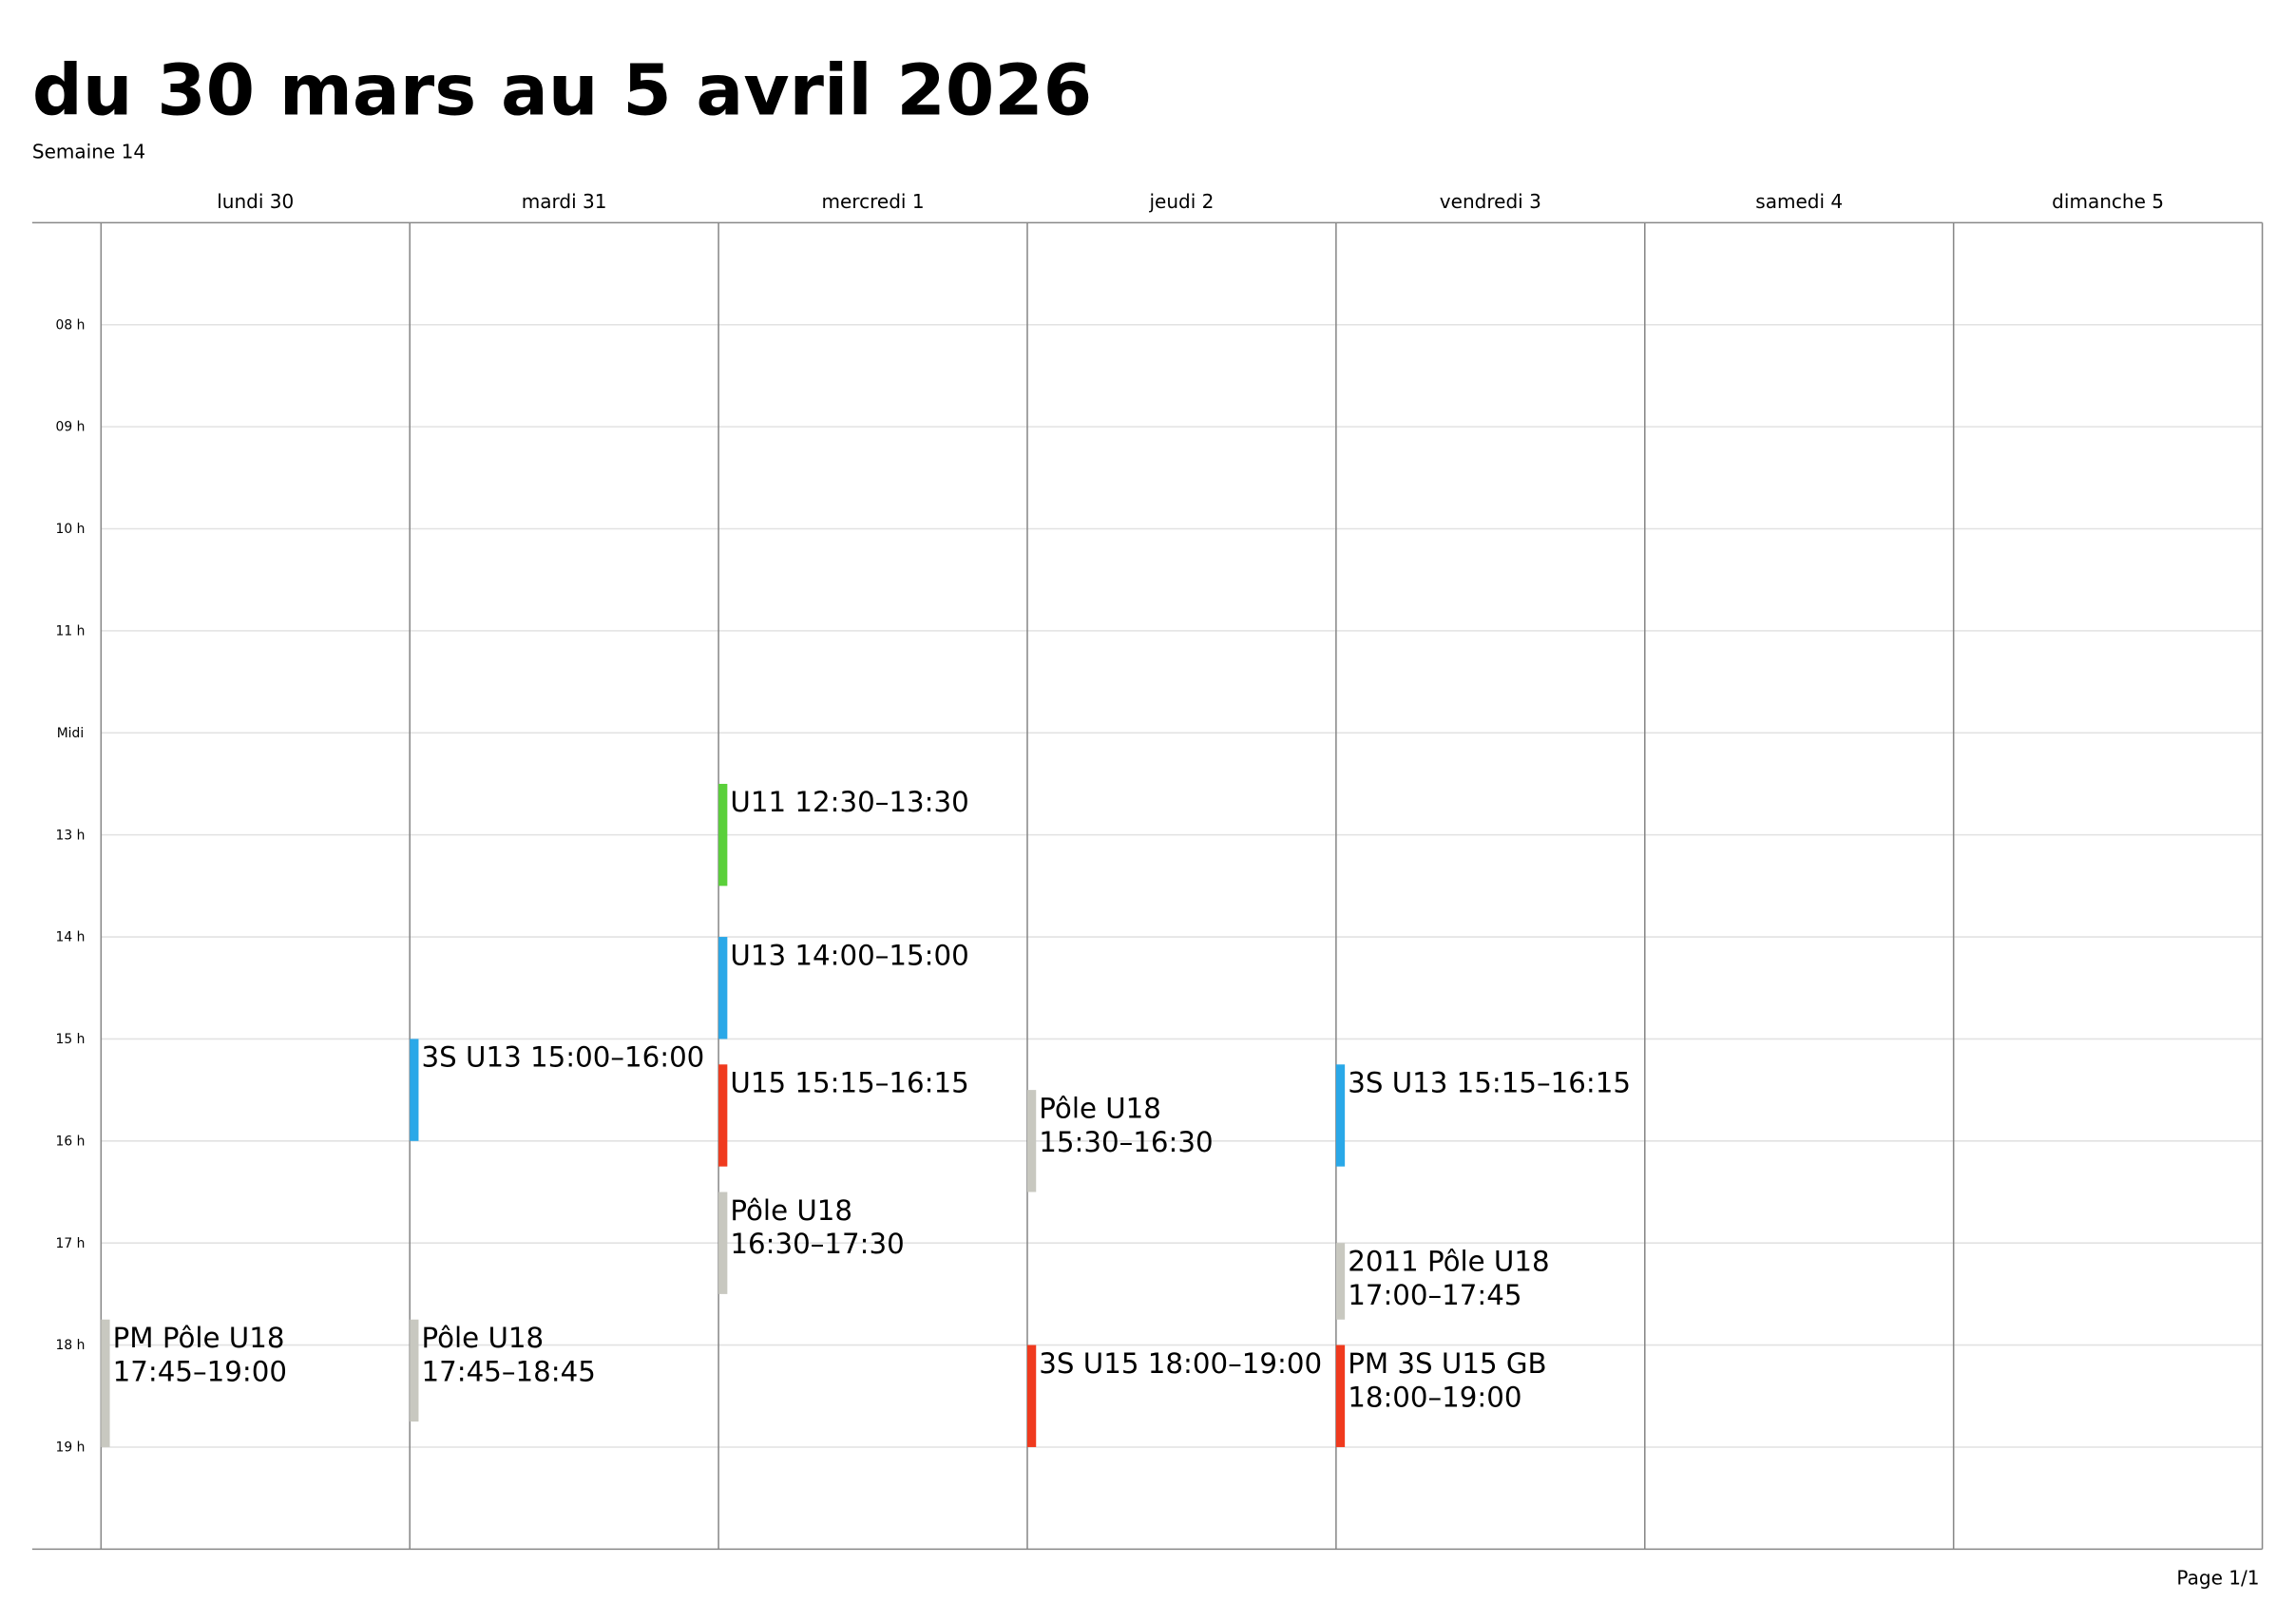 The width and height of the screenshot is (2296, 1621). What do you see at coordinates (199, 1338) in the screenshot?
I see `event-text: PM Pôle U18` at bounding box center [199, 1338].